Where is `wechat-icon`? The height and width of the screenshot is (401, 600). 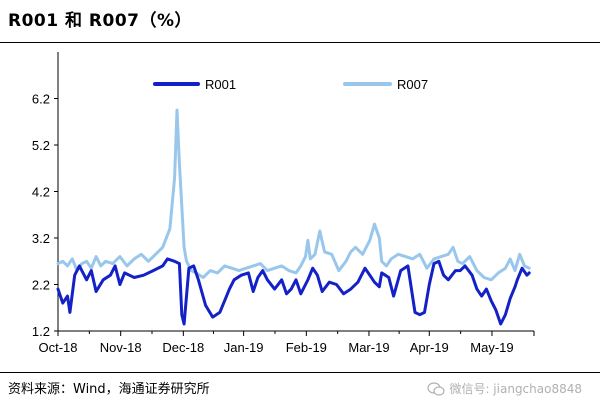 wechat-icon is located at coordinates (436, 388).